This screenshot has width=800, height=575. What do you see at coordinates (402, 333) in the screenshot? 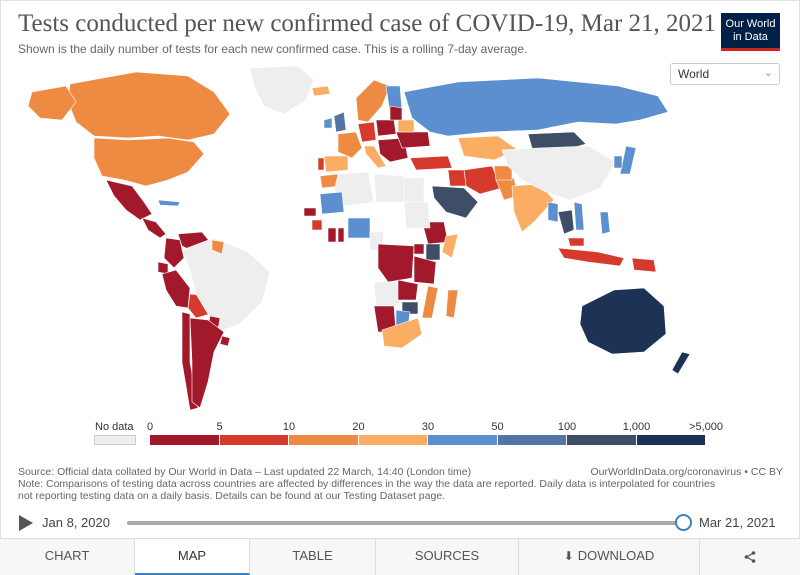
I see `country-south-africa` at bounding box center [402, 333].